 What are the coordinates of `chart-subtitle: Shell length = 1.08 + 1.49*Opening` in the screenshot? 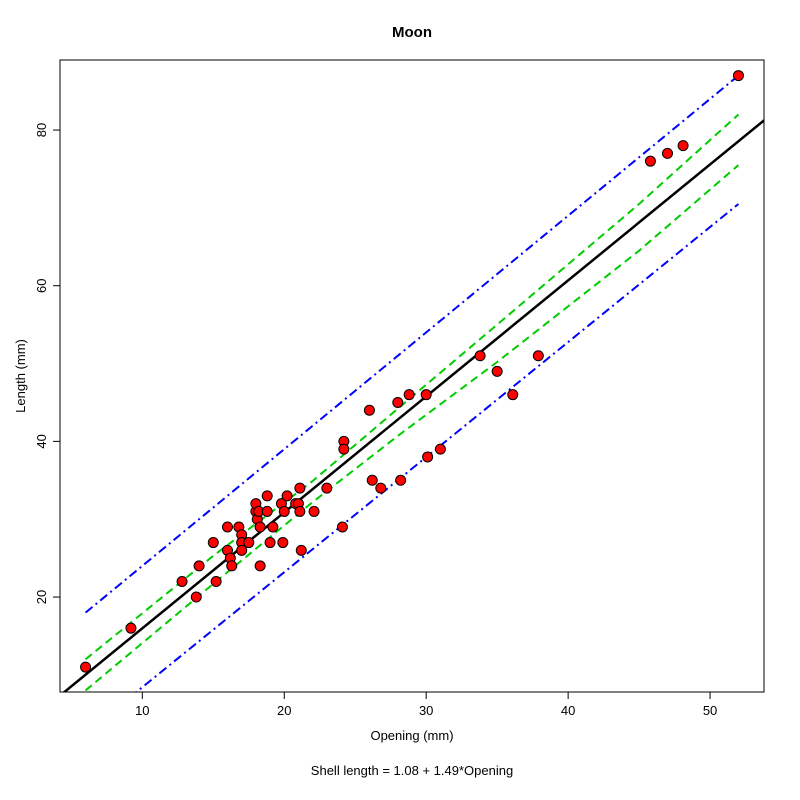 It's located at (412, 770).